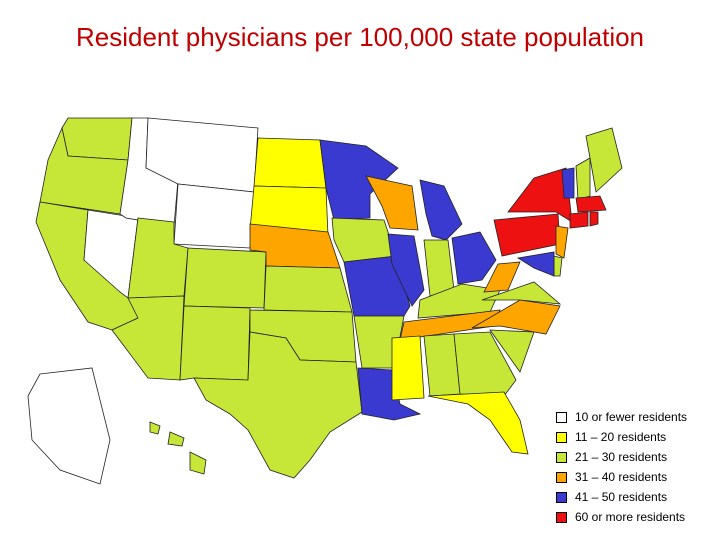  I want to click on legend-label: 41 – 50 residents, so click(621, 497).